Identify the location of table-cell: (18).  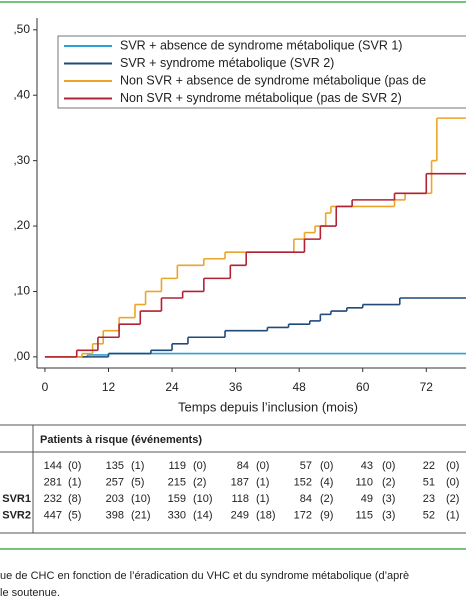
(266, 515).